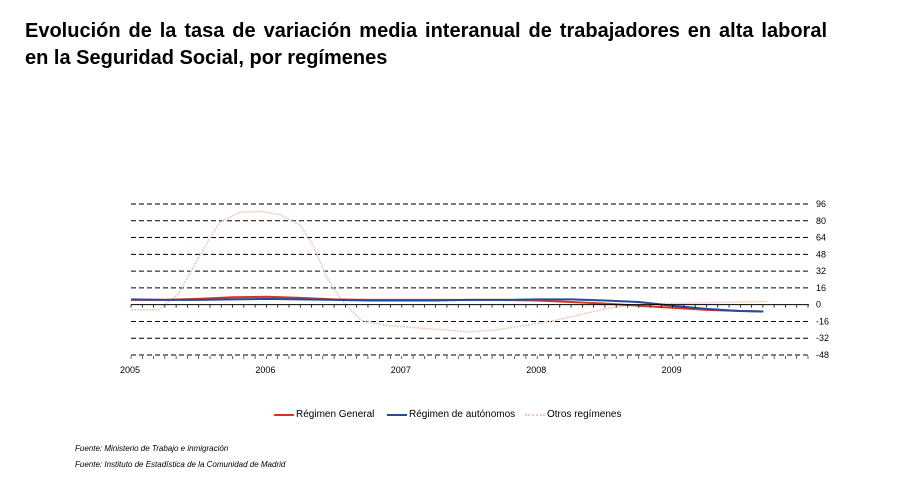 This screenshot has height=498, width=897. I want to click on legend-item-regimen-general: Régimen General, so click(324, 414).